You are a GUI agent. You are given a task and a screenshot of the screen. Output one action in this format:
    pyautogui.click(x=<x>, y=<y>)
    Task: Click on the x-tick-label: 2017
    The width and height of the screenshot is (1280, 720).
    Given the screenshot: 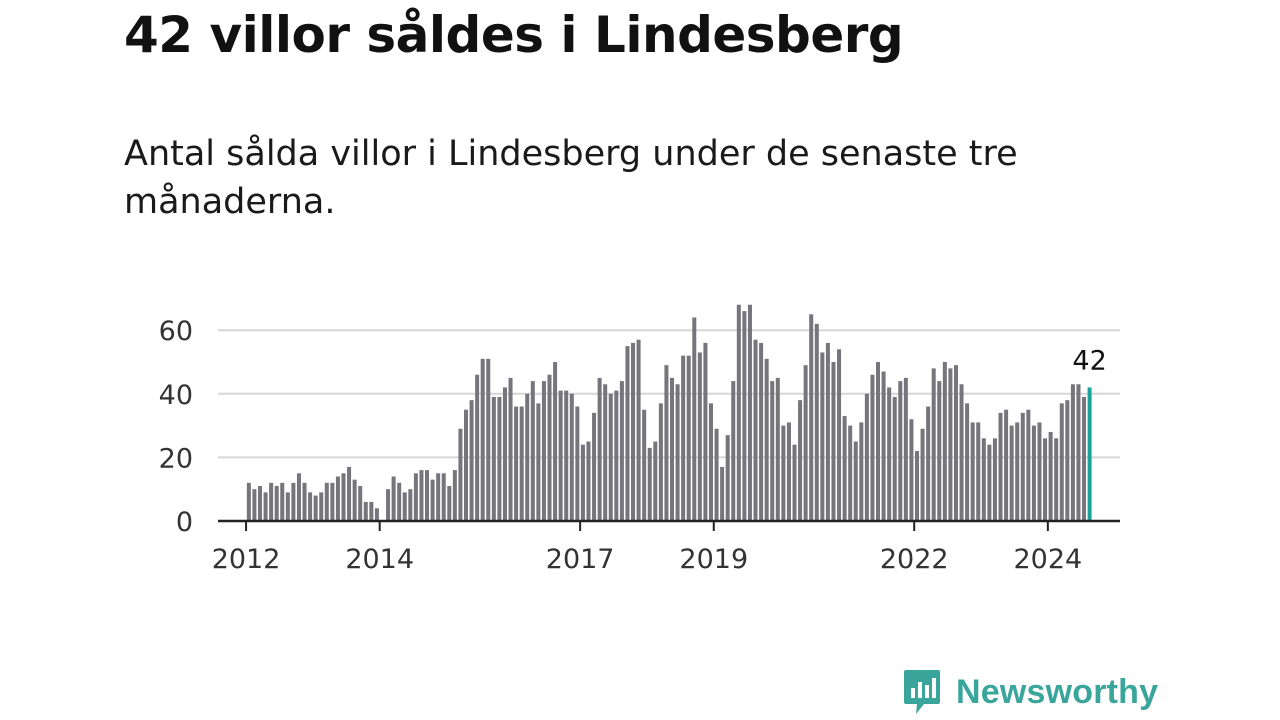 What is the action you would take?
    pyautogui.click(x=580, y=559)
    